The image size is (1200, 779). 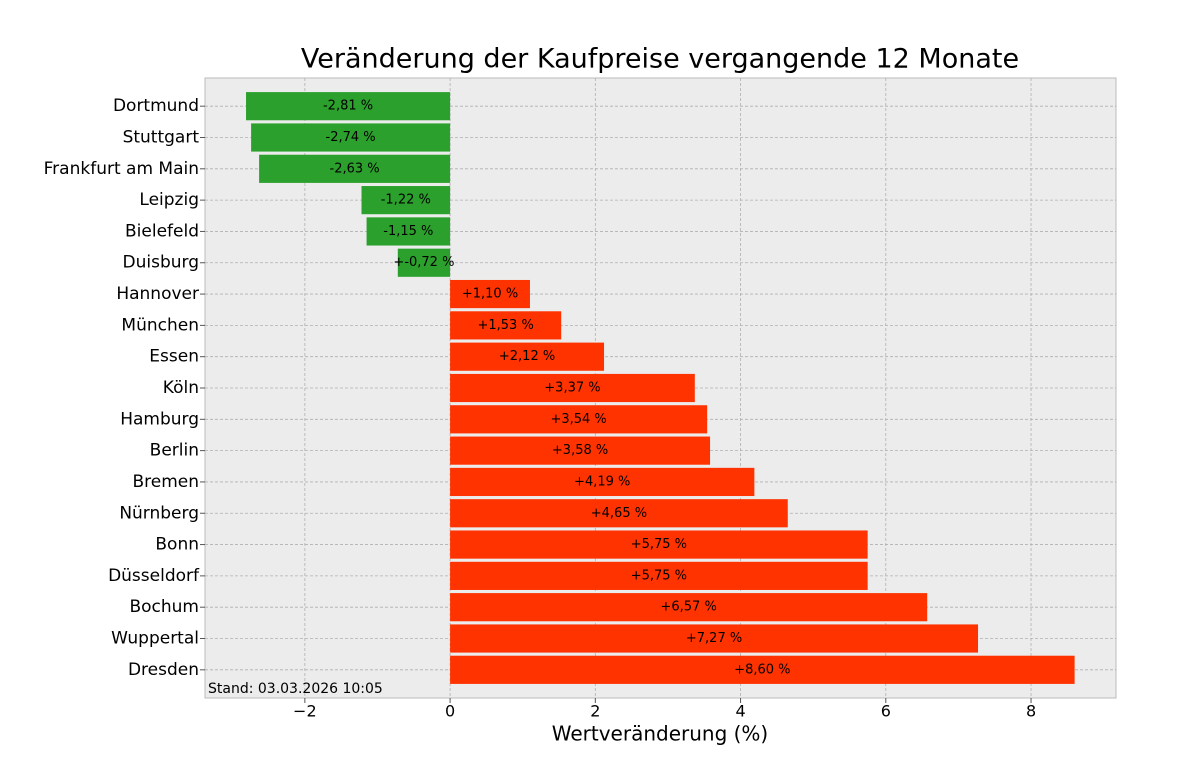 I want to click on y-tick-label: Berlin, so click(x=174, y=451).